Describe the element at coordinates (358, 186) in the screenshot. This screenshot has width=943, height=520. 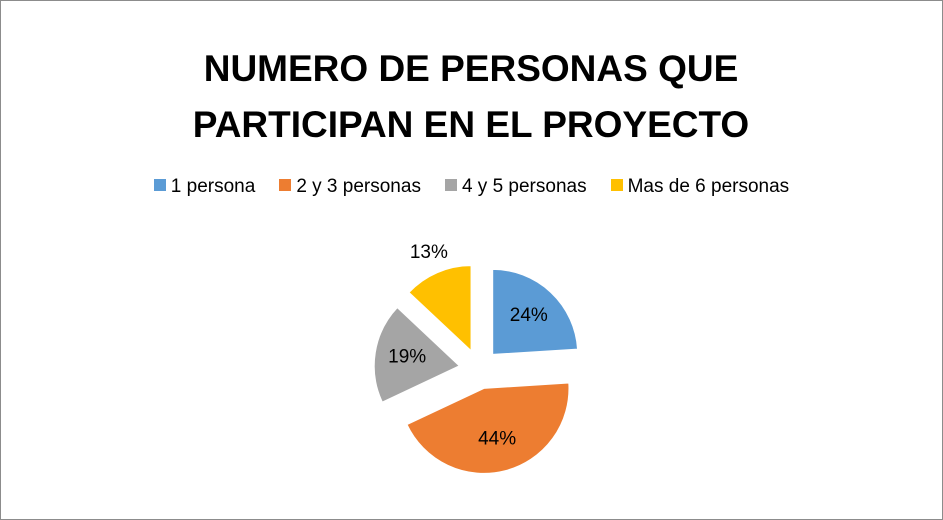
I see `legend-label: 2 y 3 personas` at that location.